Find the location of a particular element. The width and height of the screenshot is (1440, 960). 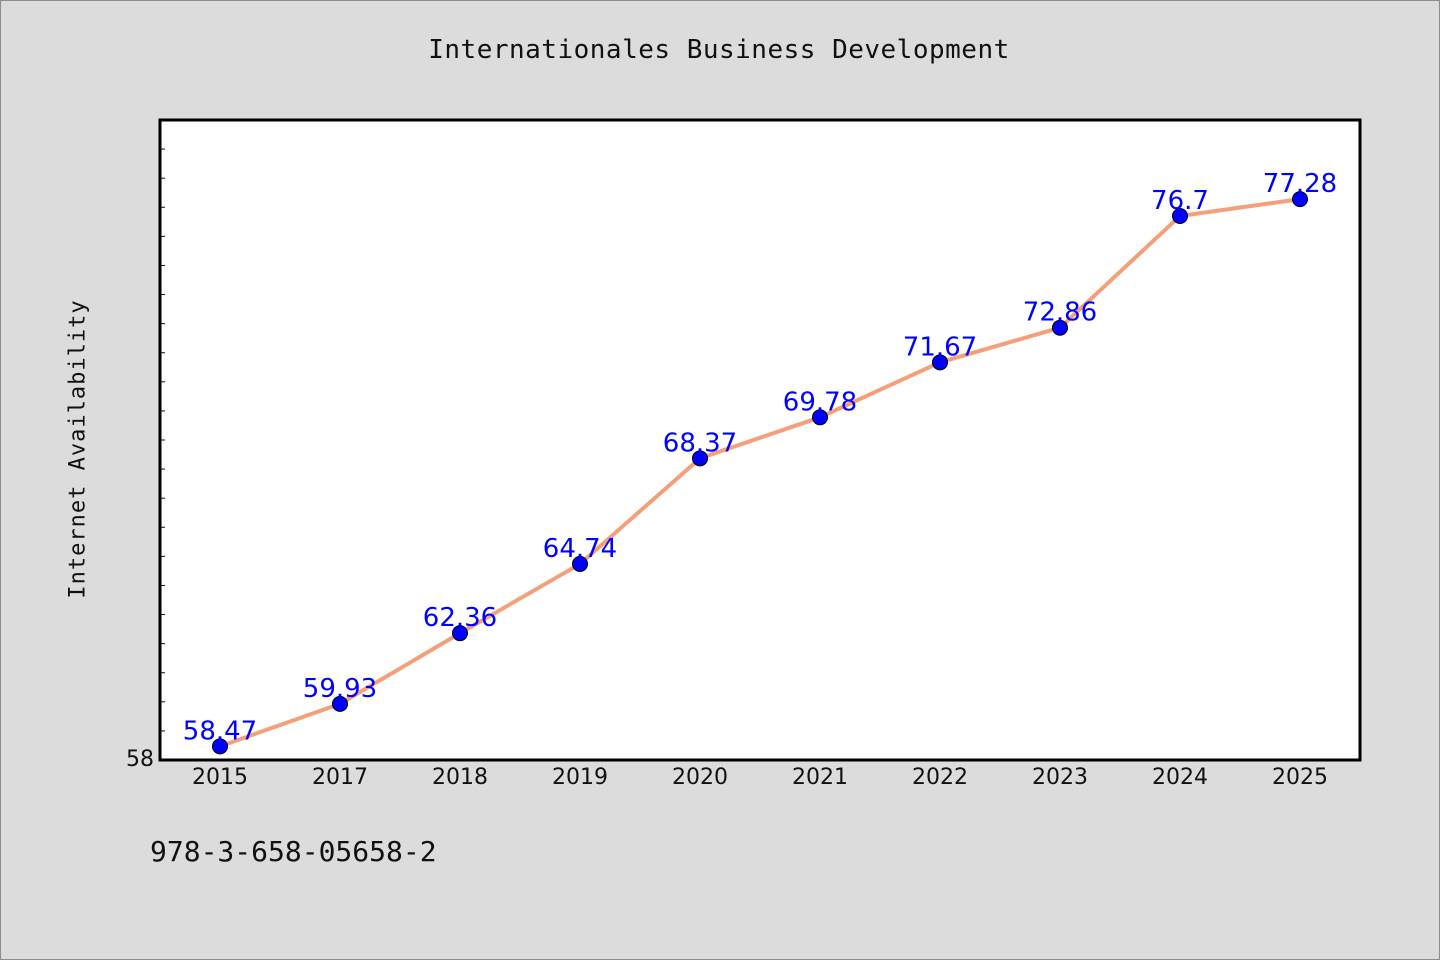

x-tick-label: 2023 is located at coordinates (1060, 777).